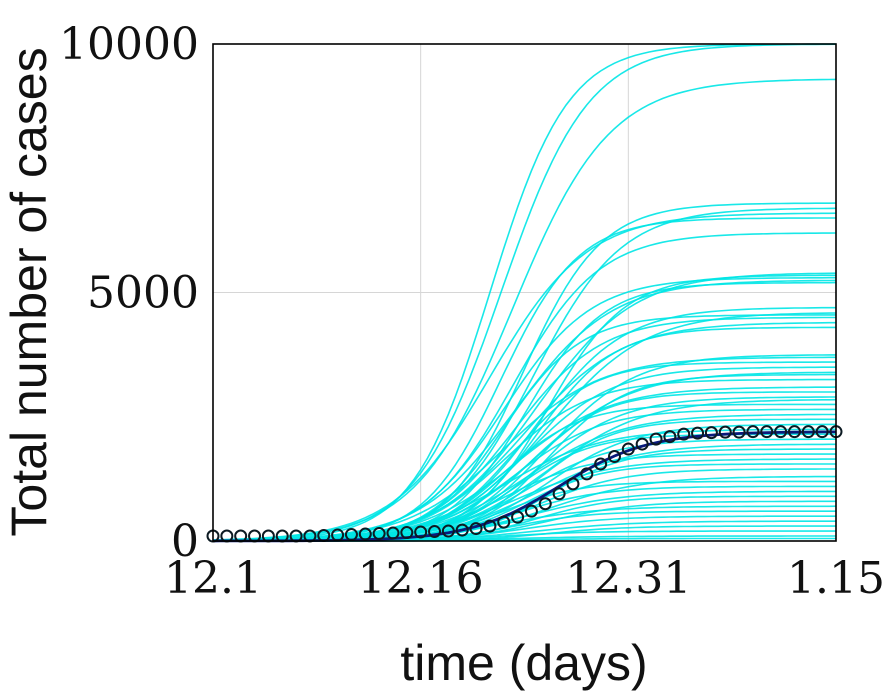 Image resolution: width=886 pixels, height=700 pixels. I want to click on observed-points, so click(524, 484).